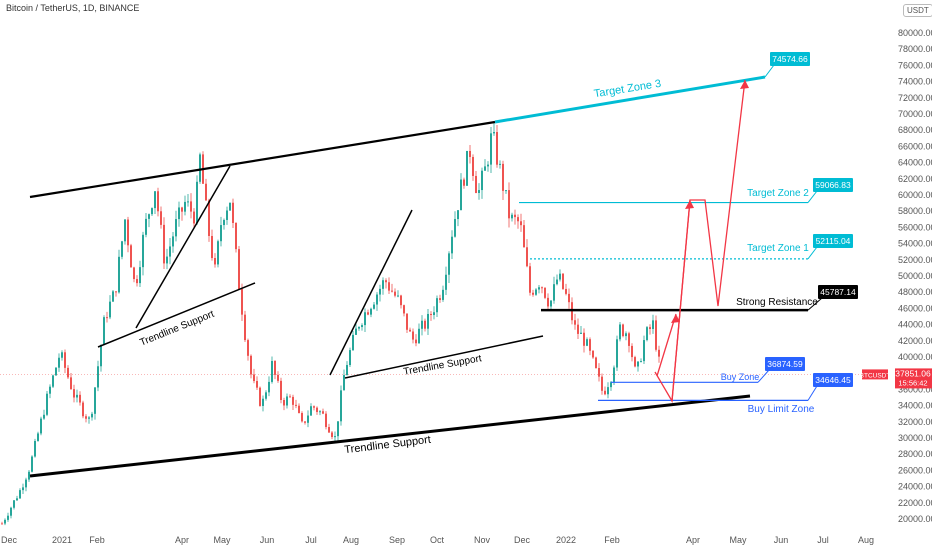 Image resolution: width=932 pixels, height=550 pixels. What do you see at coordinates (351, 540) in the screenshot?
I see `x-tick-label: Aug` at bounding box center [351, 540].